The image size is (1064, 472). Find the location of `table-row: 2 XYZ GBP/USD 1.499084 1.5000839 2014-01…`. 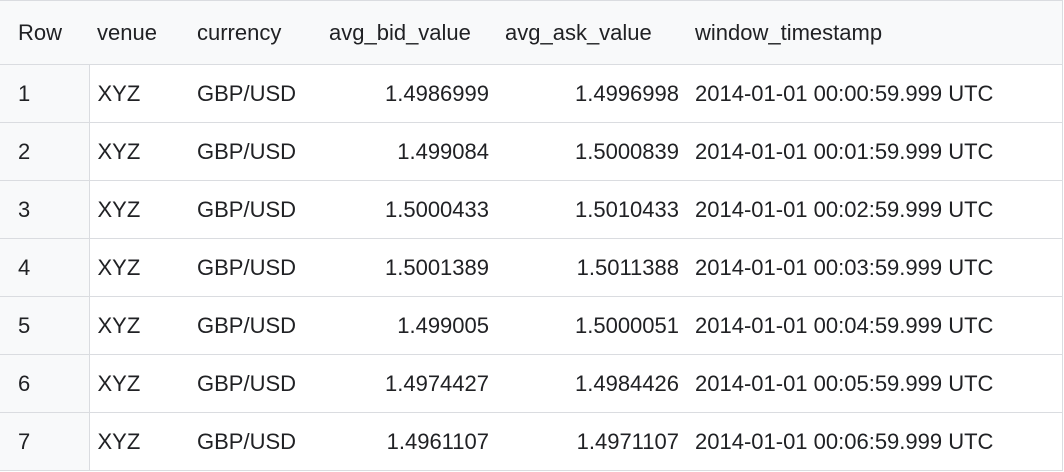

table-row: 2 XYZ GBP/USD 1.499084 1.5000839 2014-01… is located at coordinates (531, 151).